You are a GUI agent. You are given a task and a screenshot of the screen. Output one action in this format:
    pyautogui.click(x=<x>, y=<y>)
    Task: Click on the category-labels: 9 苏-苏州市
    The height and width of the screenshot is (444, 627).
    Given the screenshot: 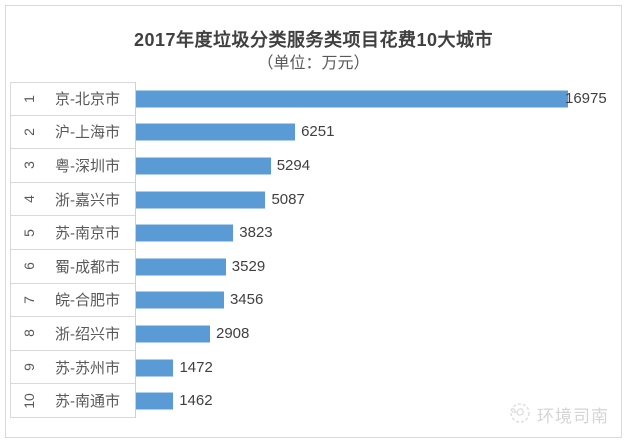 What is the action you would take?
    pyautogui.click(x=72, y=367)
    